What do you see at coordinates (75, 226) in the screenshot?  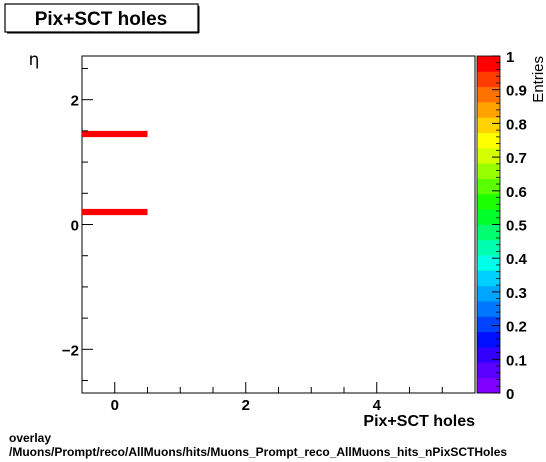 I see `y-tick-label: 0` at bounding box center [75, 226].